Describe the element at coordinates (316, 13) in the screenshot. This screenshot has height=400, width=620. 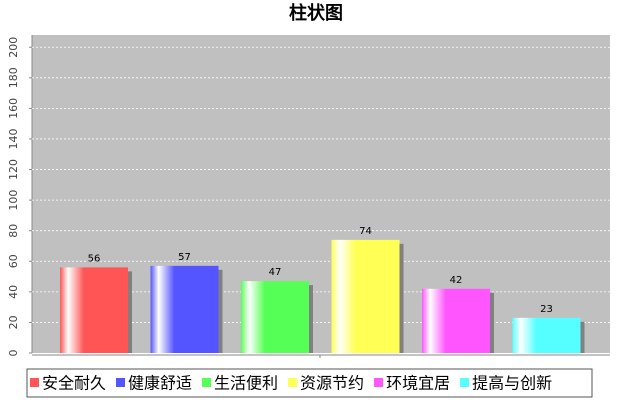
I see `chart-title: 柱状图` at that location.